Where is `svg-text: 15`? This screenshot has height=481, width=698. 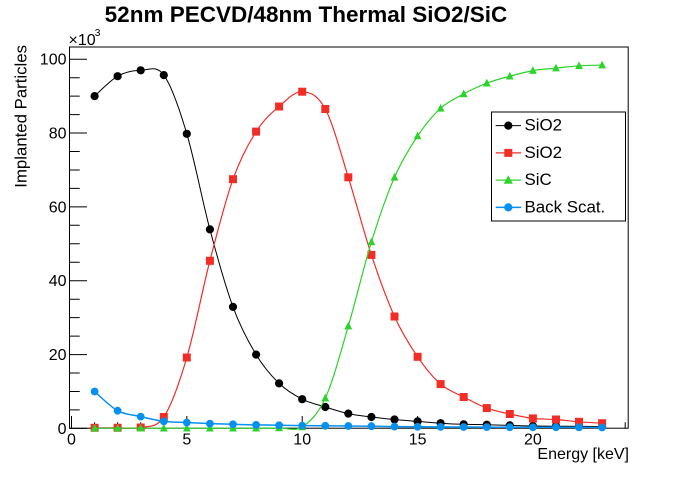 svg-text: 15 is located at coordinates (418, 440).